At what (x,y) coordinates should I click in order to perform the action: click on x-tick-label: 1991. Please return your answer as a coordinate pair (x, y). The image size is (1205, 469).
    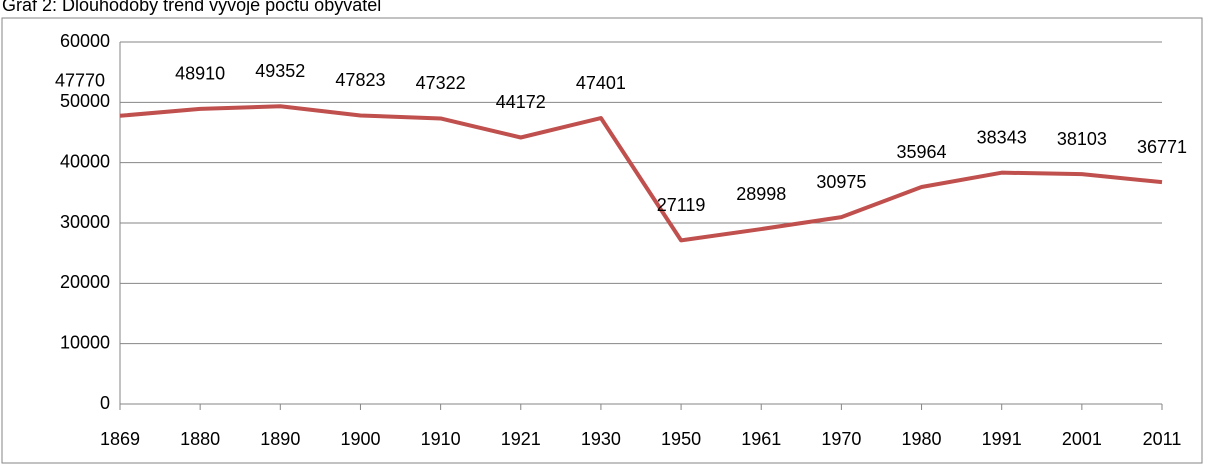
    Looking at the image, I should click on (1002, 439).